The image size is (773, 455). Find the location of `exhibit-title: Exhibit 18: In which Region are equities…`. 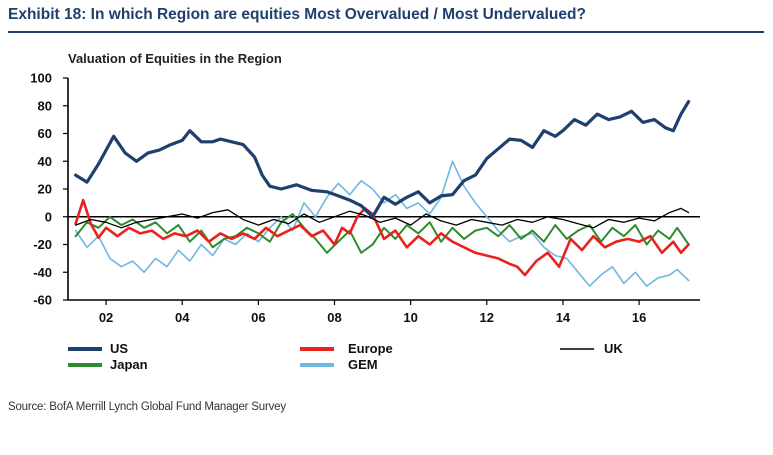

exhibit-title: Exhibit 18: In which Region are equities… is located at coordinates (297, 14).